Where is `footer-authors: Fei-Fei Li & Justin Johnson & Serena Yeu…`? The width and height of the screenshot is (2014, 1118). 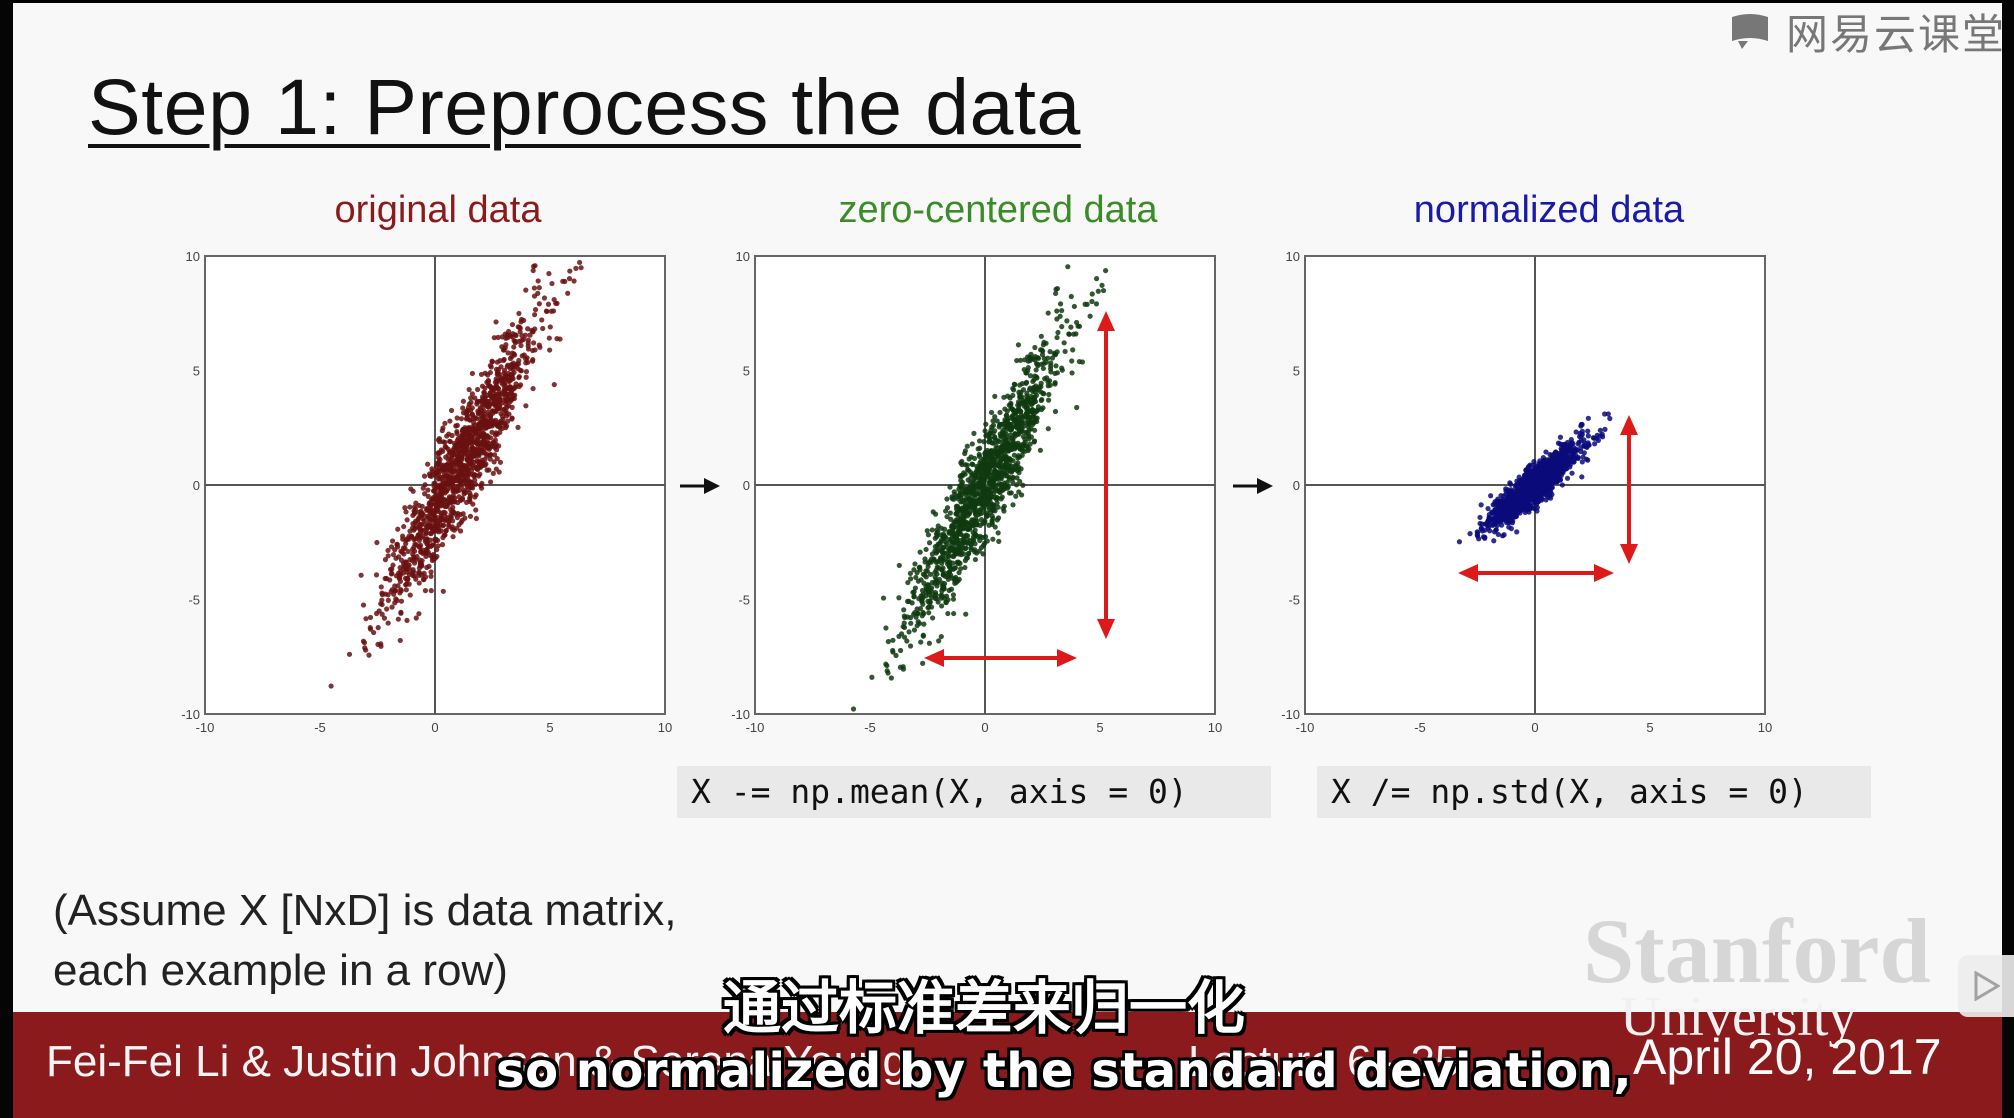 footer-authors: Fei-Fei Li & Justin Johnson & Serena Yeu… is located at coordinates (476, 1061).